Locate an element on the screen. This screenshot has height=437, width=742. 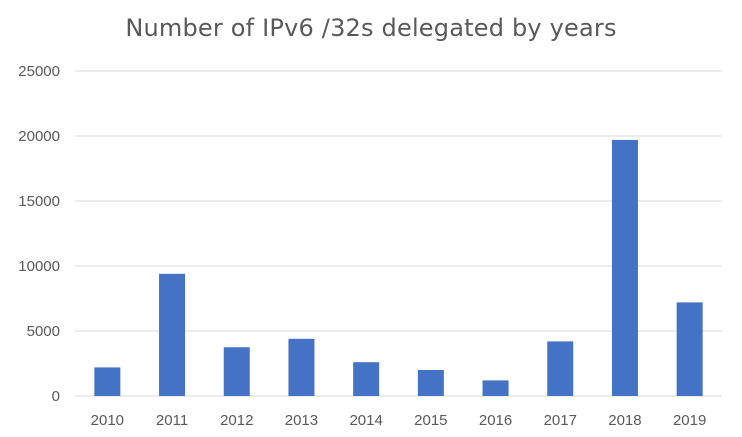
x-tick-label: 2019 is located at coordinates (689, 420).